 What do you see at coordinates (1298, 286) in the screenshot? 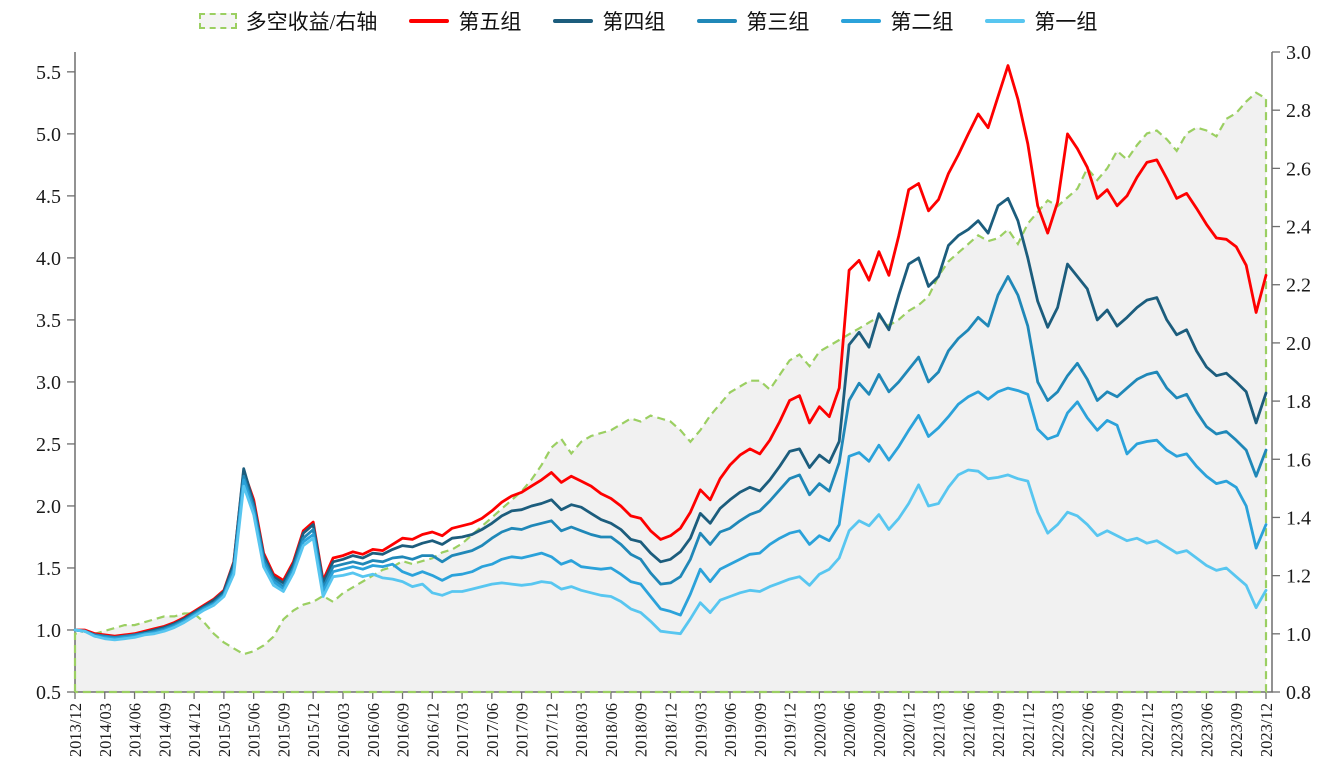
I see `right-axis-label: 2.2` at bounding box center [1298, 286].